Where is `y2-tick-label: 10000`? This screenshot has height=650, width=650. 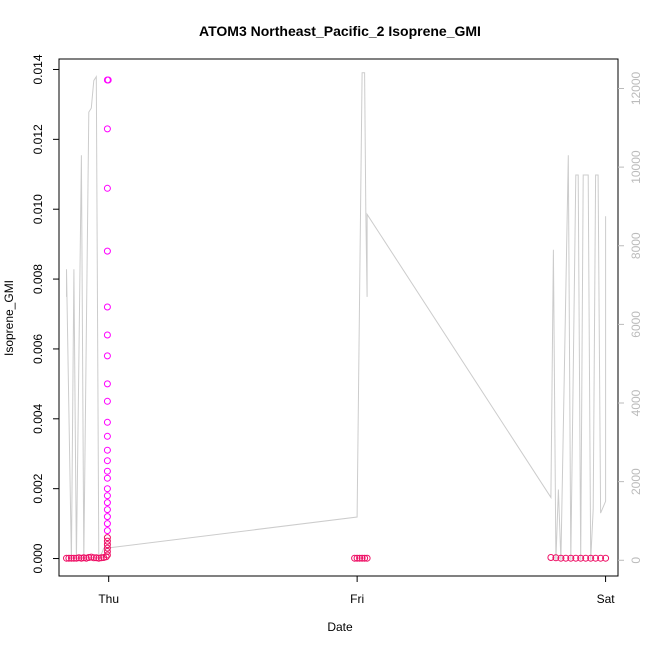 y2-tick-label: 10000 is located at coordinates (636, 167).